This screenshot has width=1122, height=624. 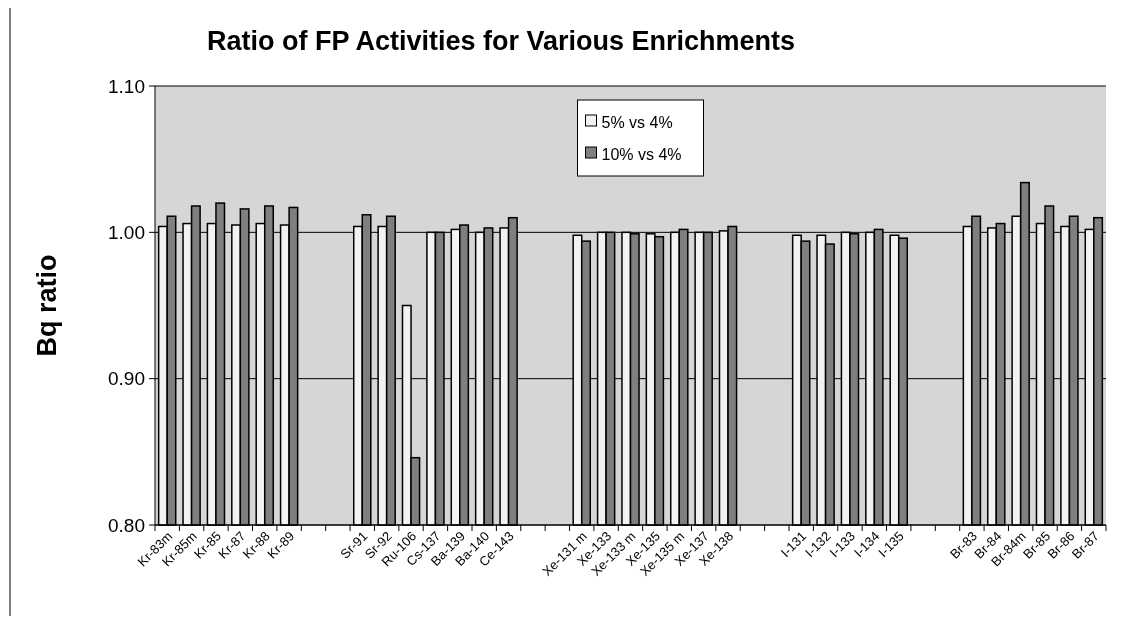 What do you see at coordinates (641, 154) in the screenshot?
I see `legend-label: 10% vs 4%` at bounding box center [641, 154].